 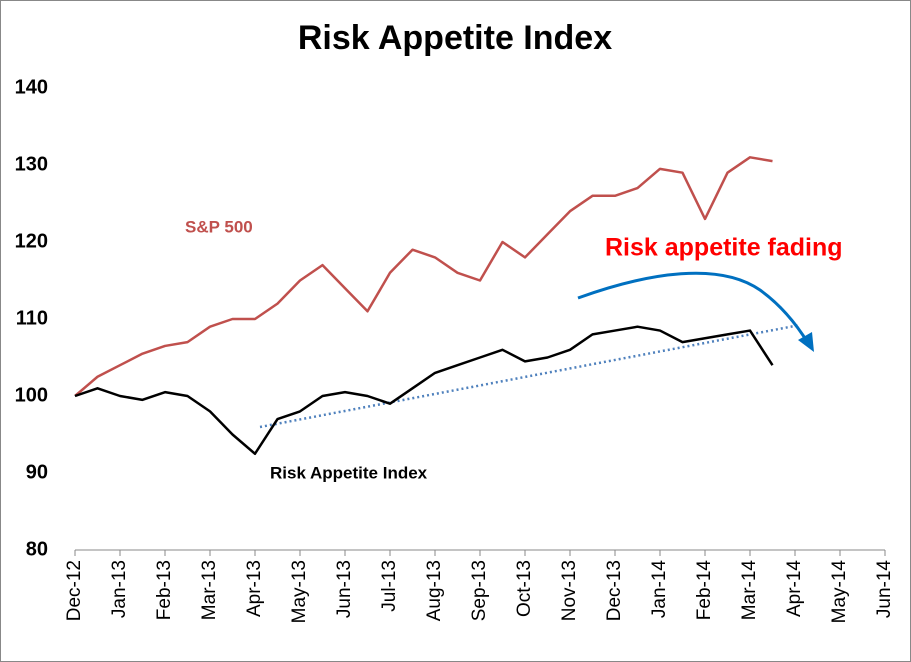 I want to click on x-tick-label: Jan-13, so click(x=119, y=589).